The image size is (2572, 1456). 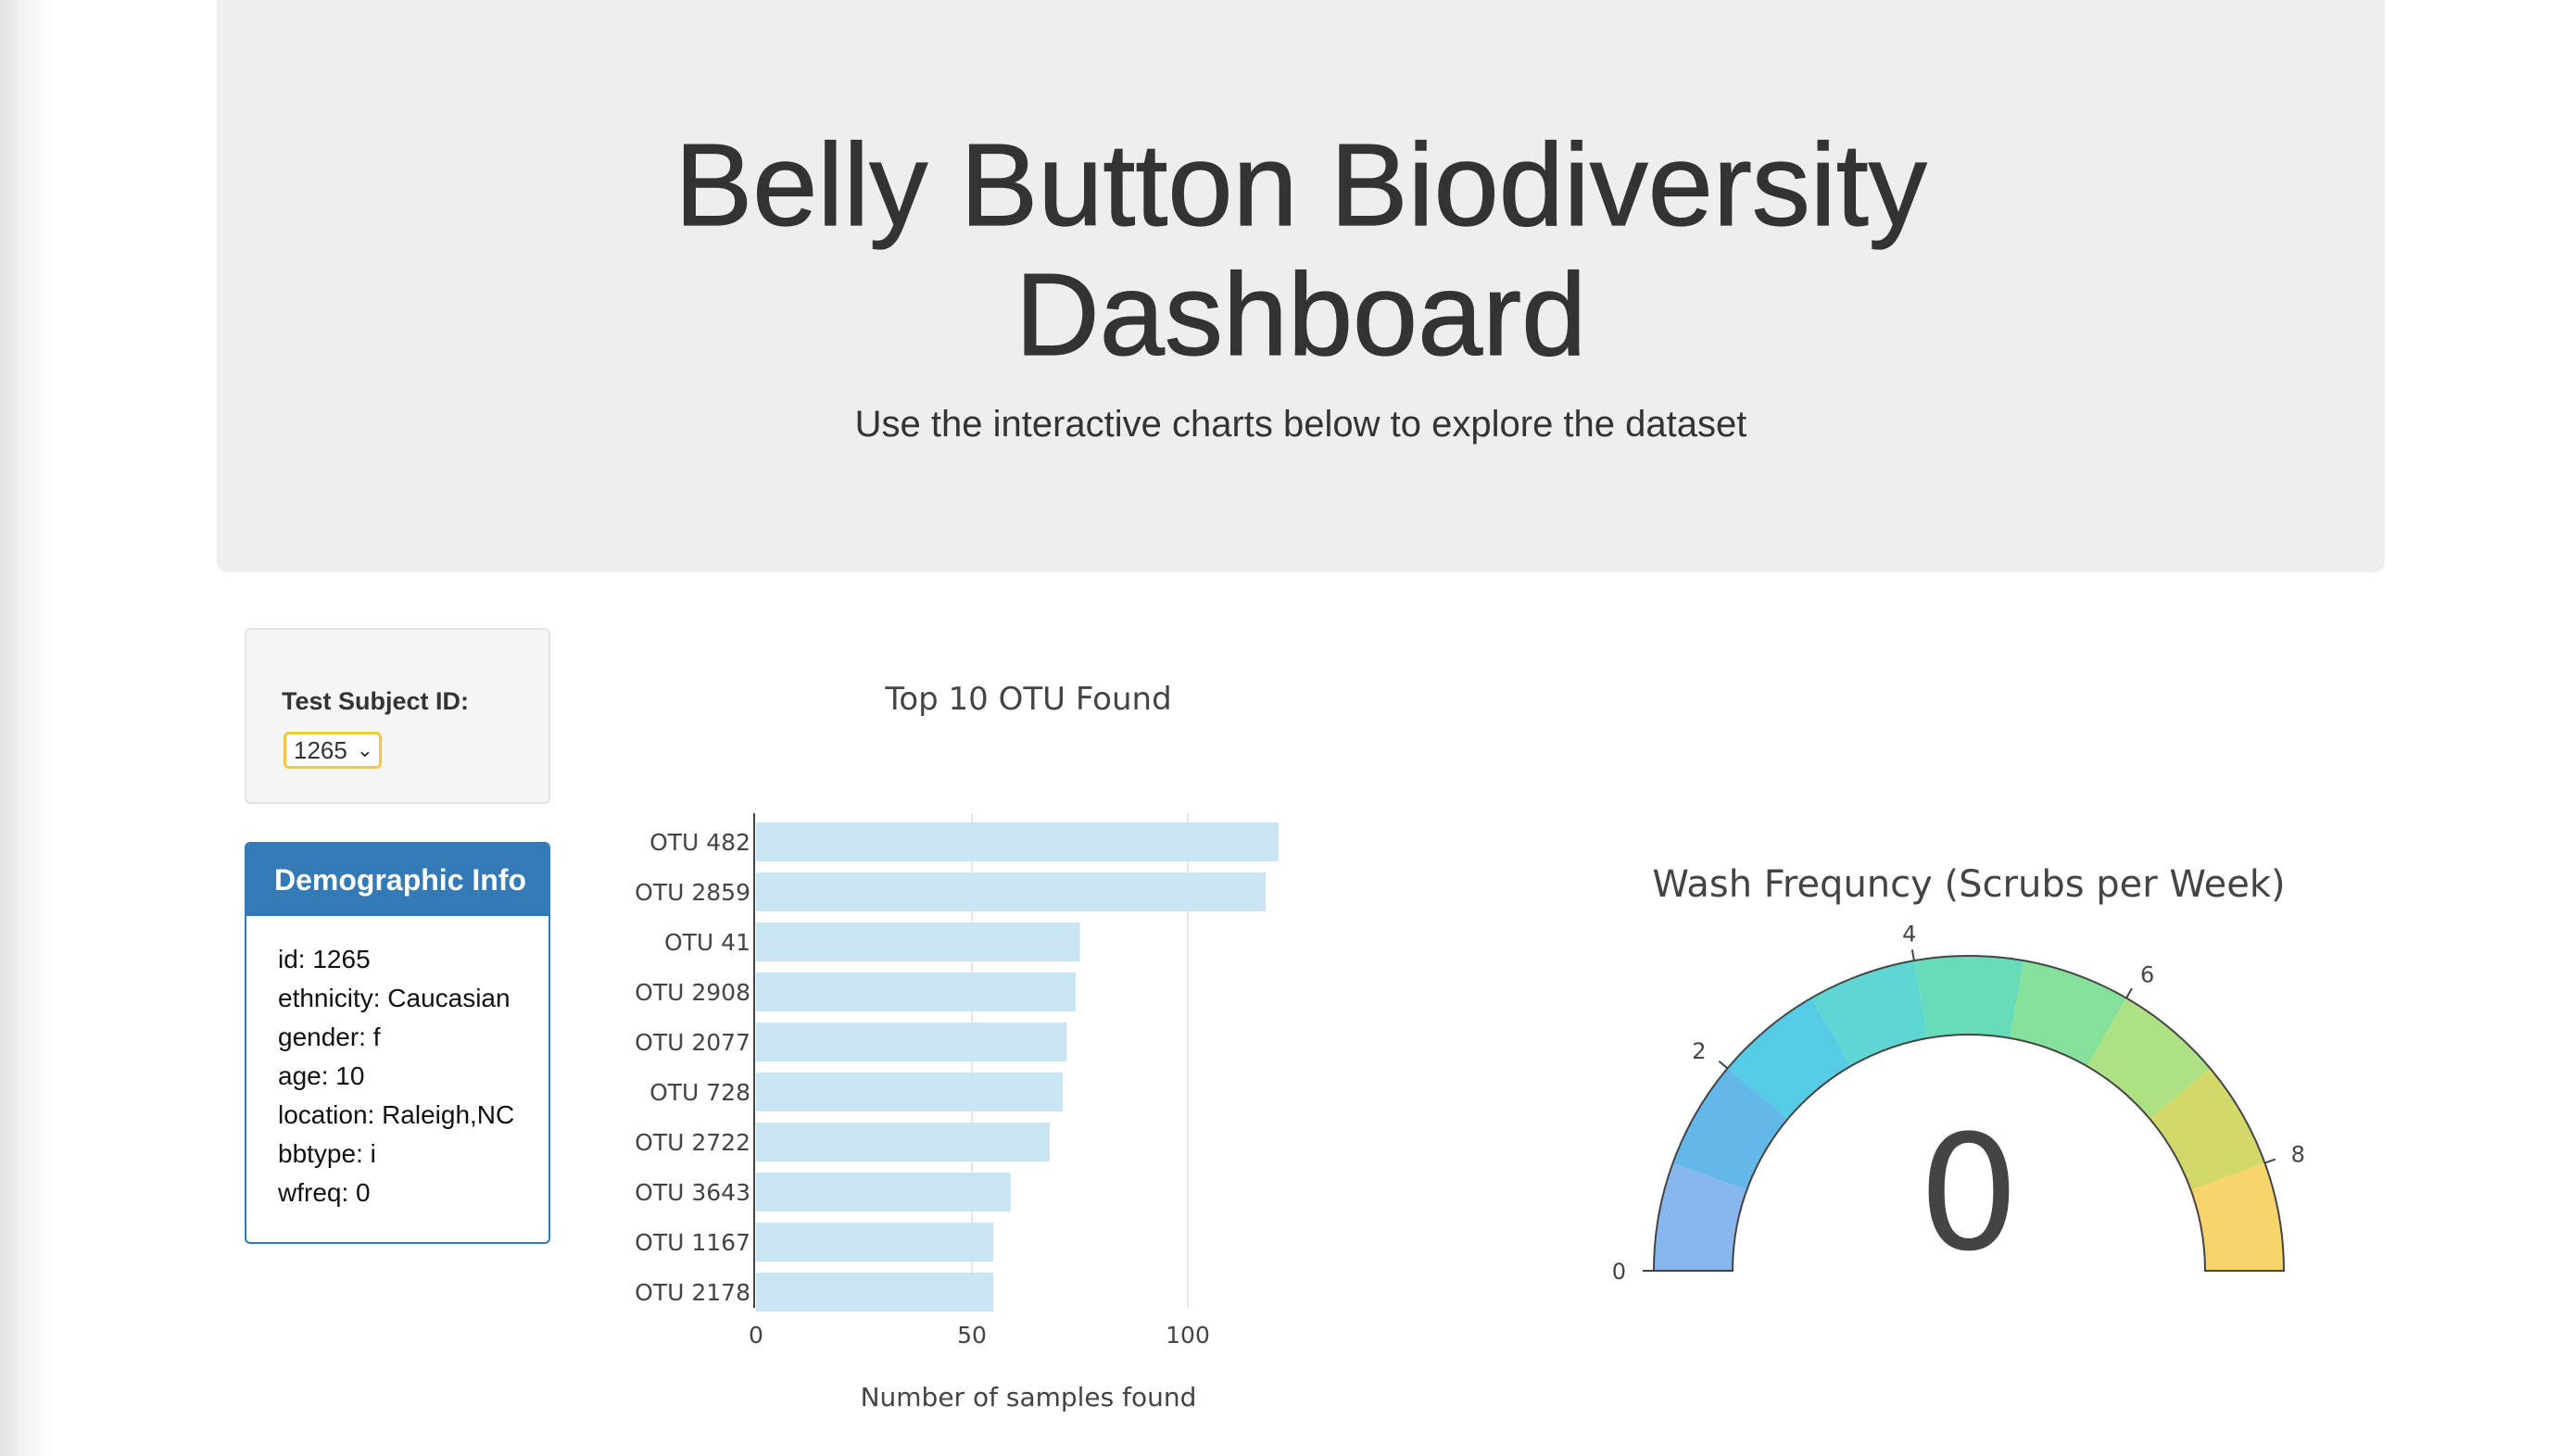 I want to click on bar-chart-category-label: OTU 482, so click(x=699, y=842).